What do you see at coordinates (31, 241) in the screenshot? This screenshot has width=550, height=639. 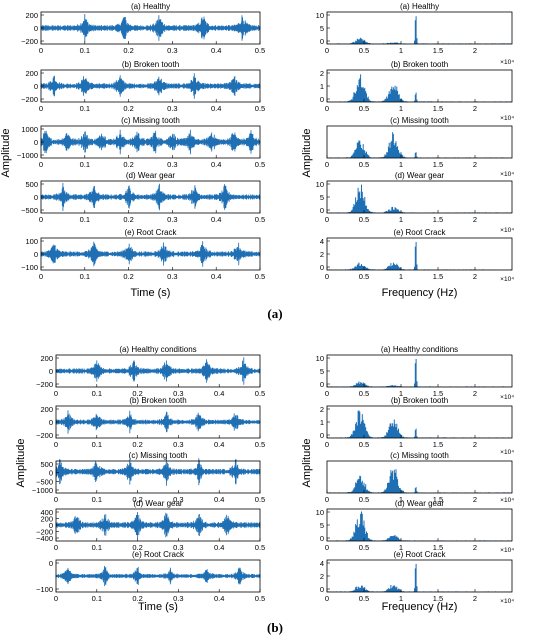 I see `y-tick-label: 100` at bounding box center [31, 241].